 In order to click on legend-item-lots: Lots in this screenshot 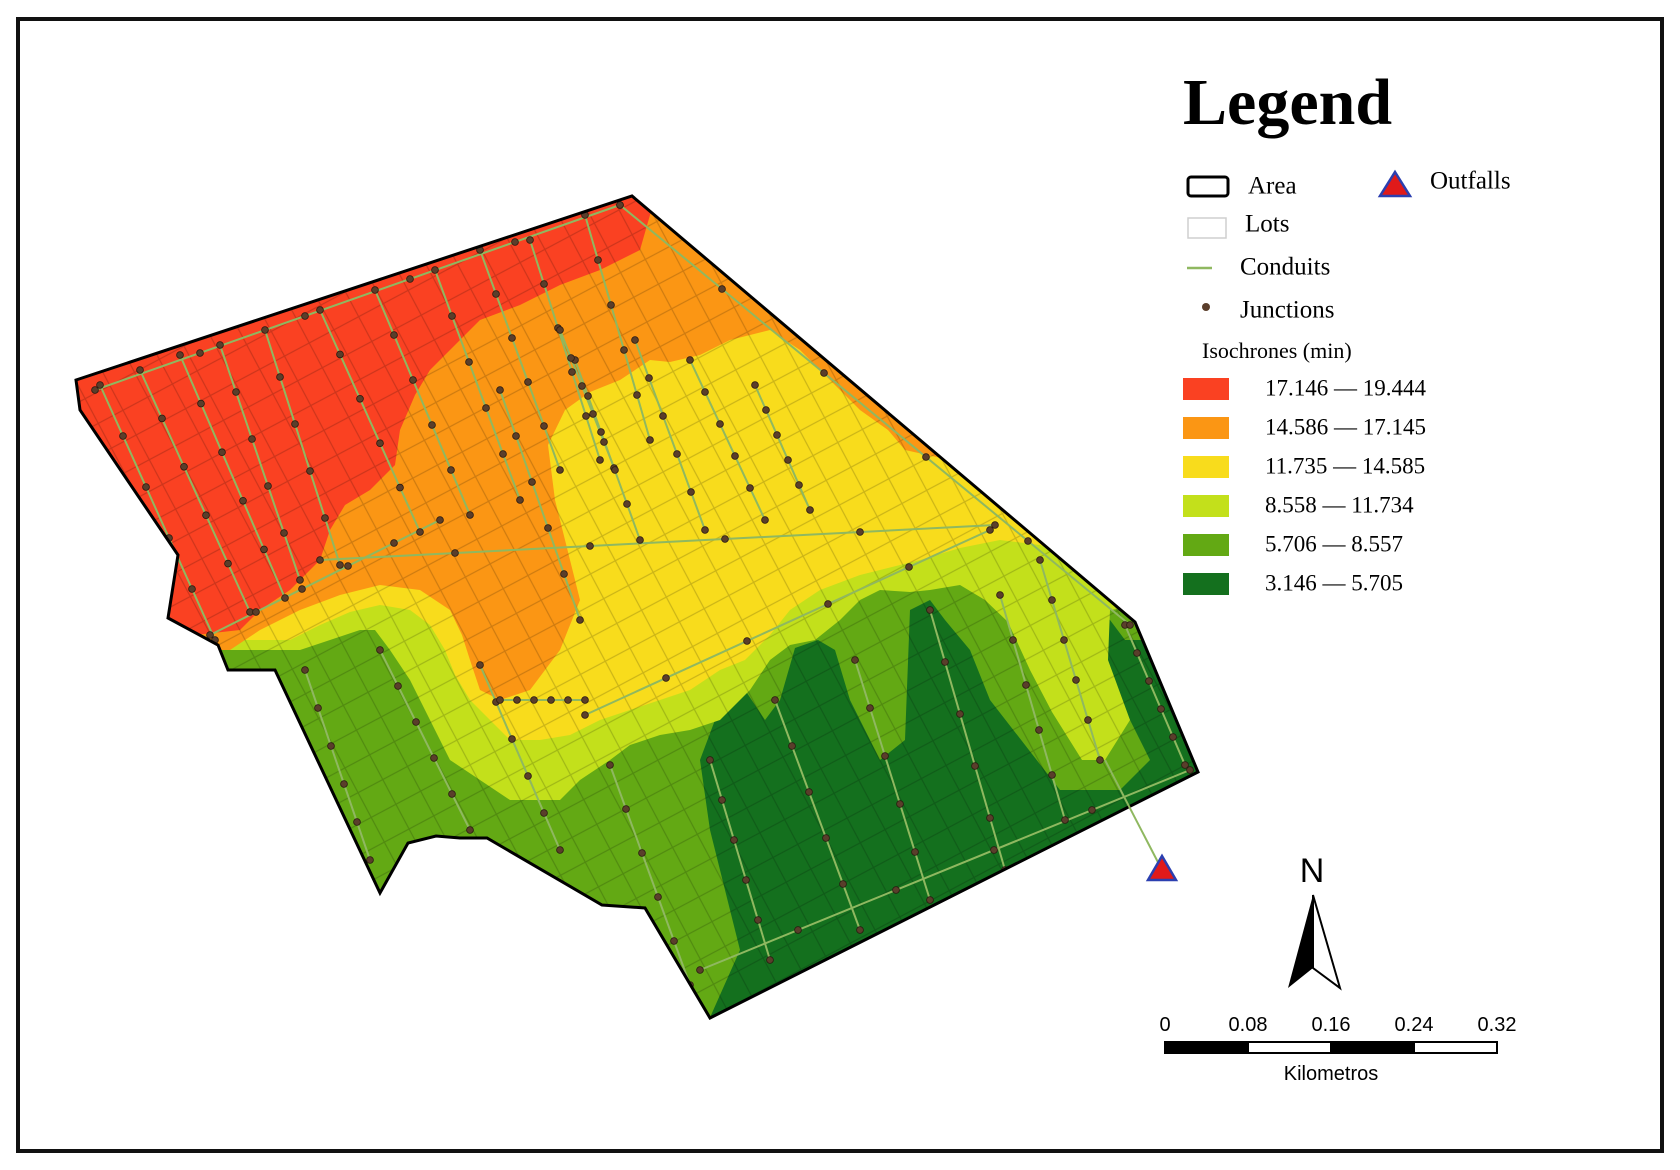, I will do `click(1267, 224)`.